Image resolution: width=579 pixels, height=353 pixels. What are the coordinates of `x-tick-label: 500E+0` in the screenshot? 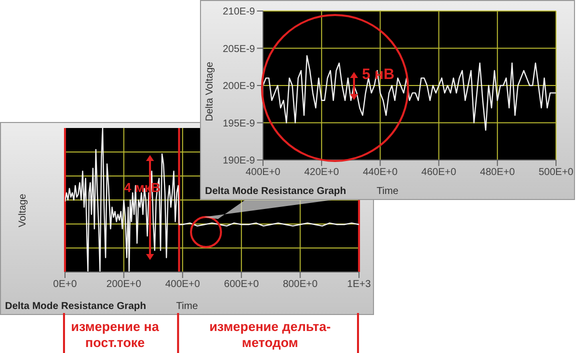 It's located at (556, 172).